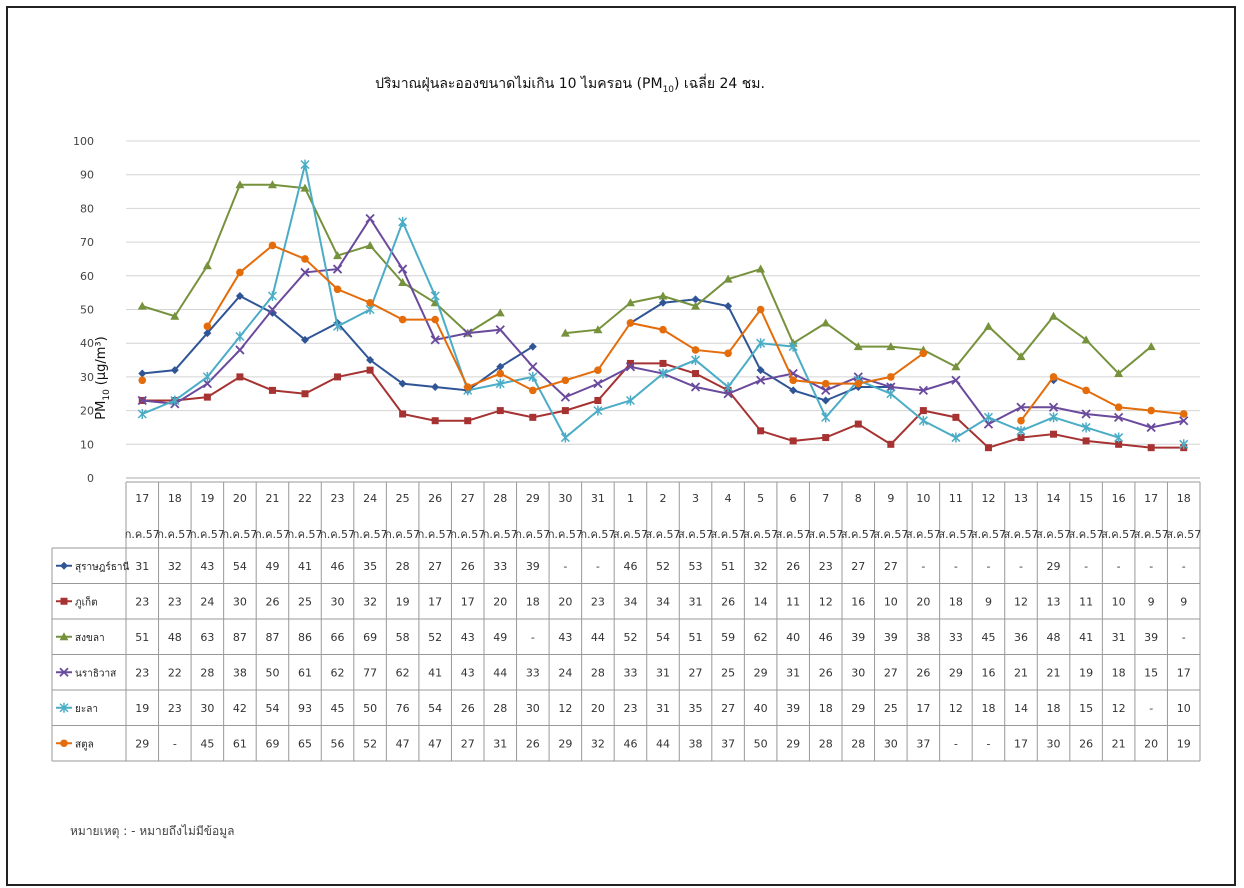  I want to click on y-tick-label: 50, so click(87, 310).